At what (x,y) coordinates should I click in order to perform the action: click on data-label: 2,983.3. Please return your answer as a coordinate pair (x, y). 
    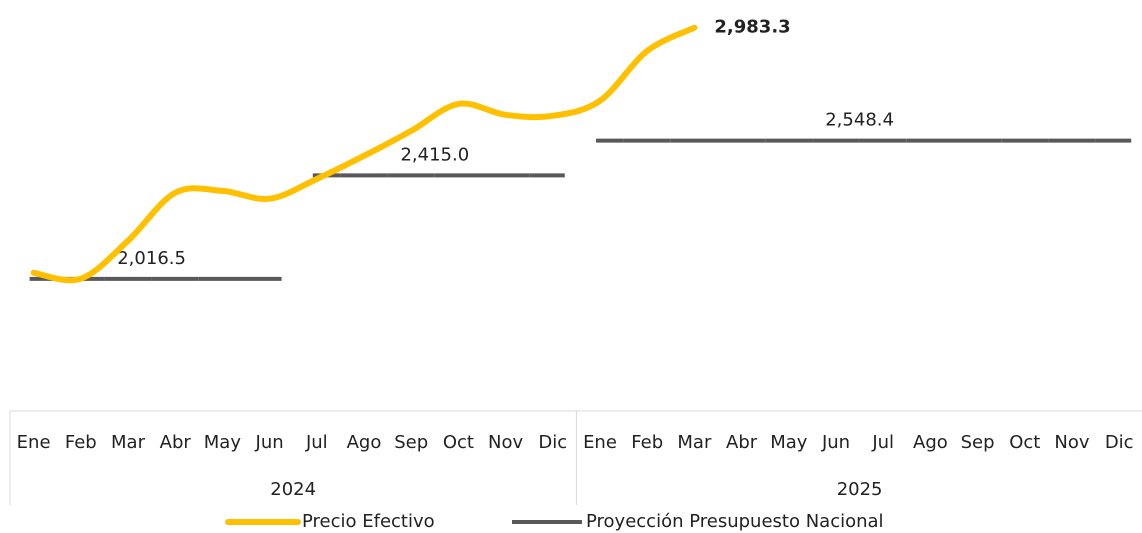
    Looking at the image, I should click on (752, 27).